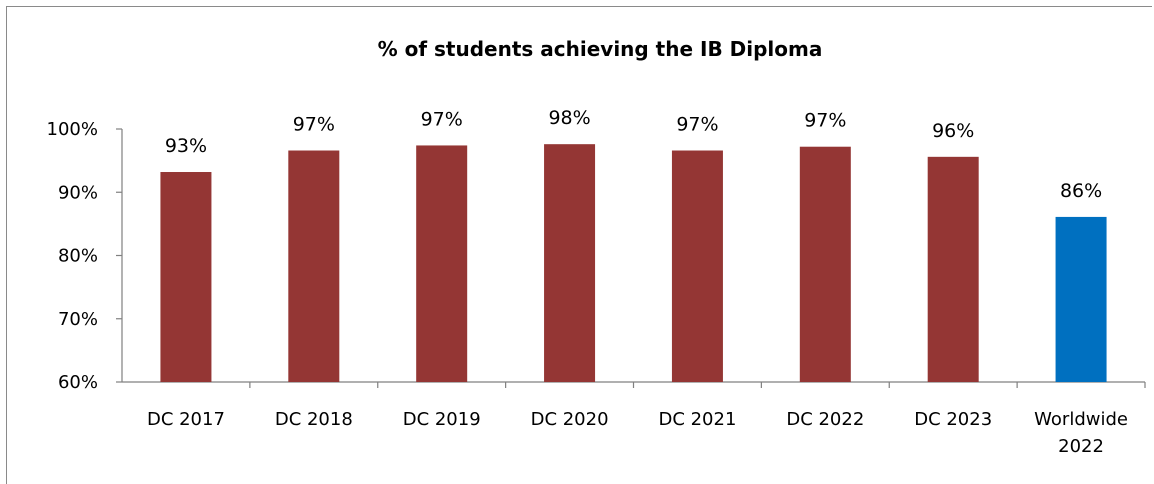 The width and height of the screenshot is (1154, 484). What do you see at coordinates (442, 419) in the screenshot?
I see `category-label: DC 2019` at bounding box center [442, 419].